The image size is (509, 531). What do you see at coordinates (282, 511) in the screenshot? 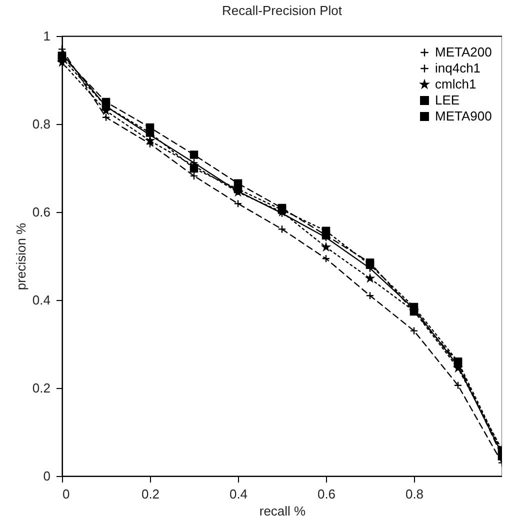
I see `x-axis-title: recall %` at bounding box center [282, 511].